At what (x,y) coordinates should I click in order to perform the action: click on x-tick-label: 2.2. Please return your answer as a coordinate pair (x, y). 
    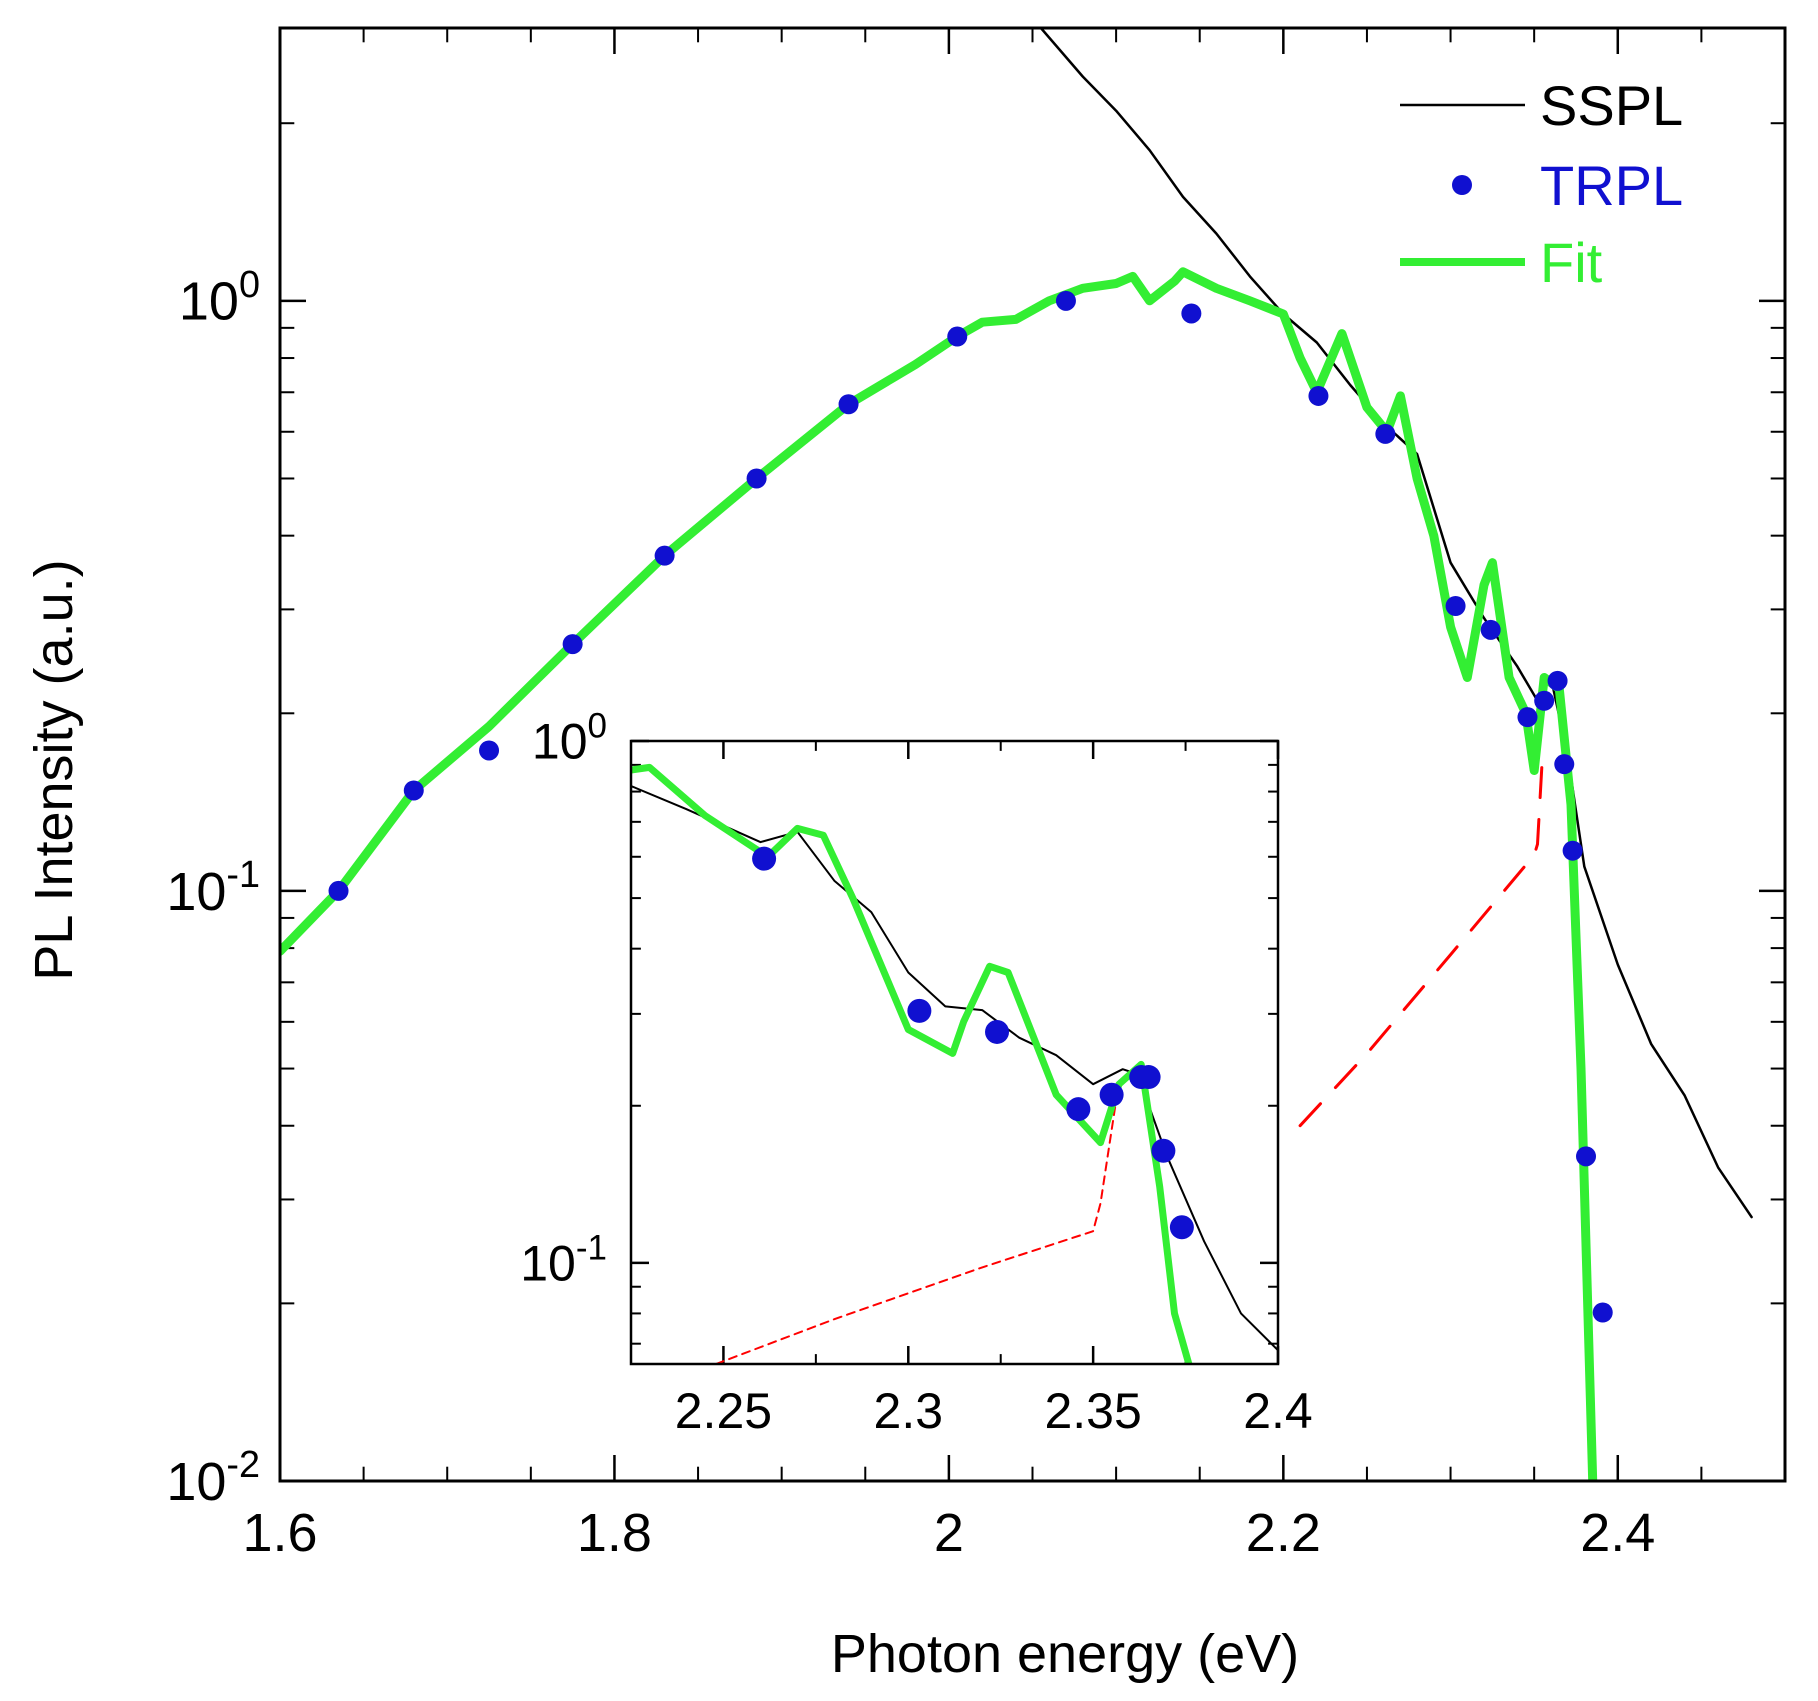
    Looking at the image, I should click on (1283, 1533).